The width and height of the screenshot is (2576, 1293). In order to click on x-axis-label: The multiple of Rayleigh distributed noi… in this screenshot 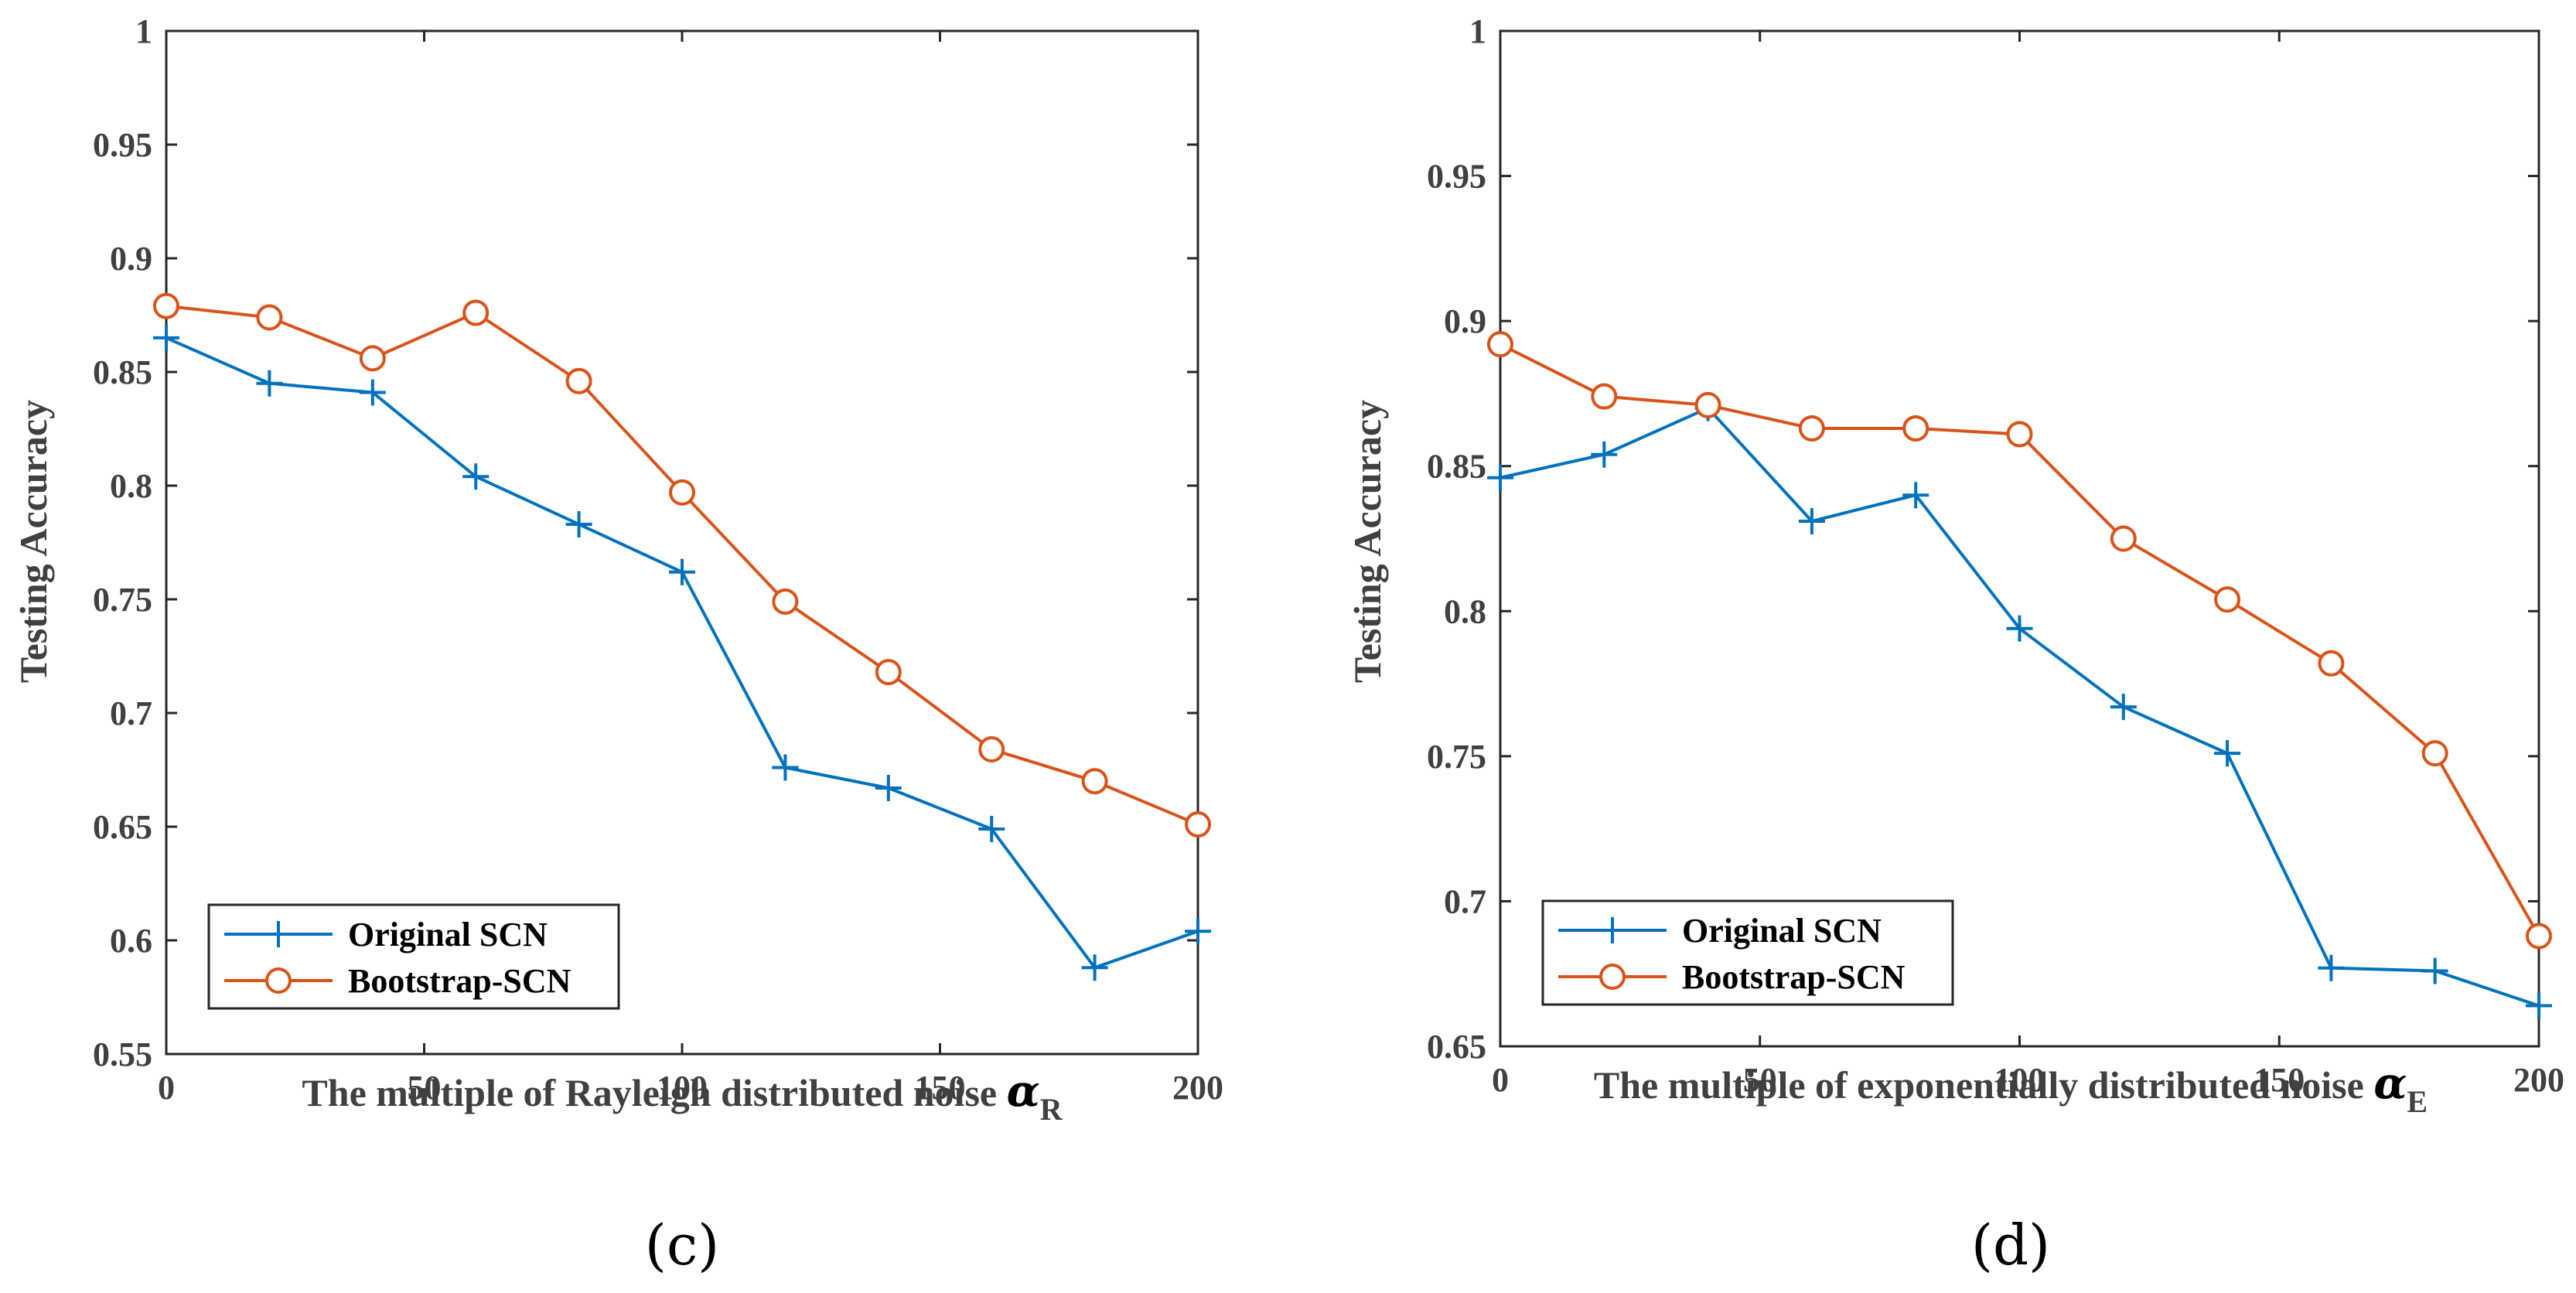, I will do `click(682, 1096)`.